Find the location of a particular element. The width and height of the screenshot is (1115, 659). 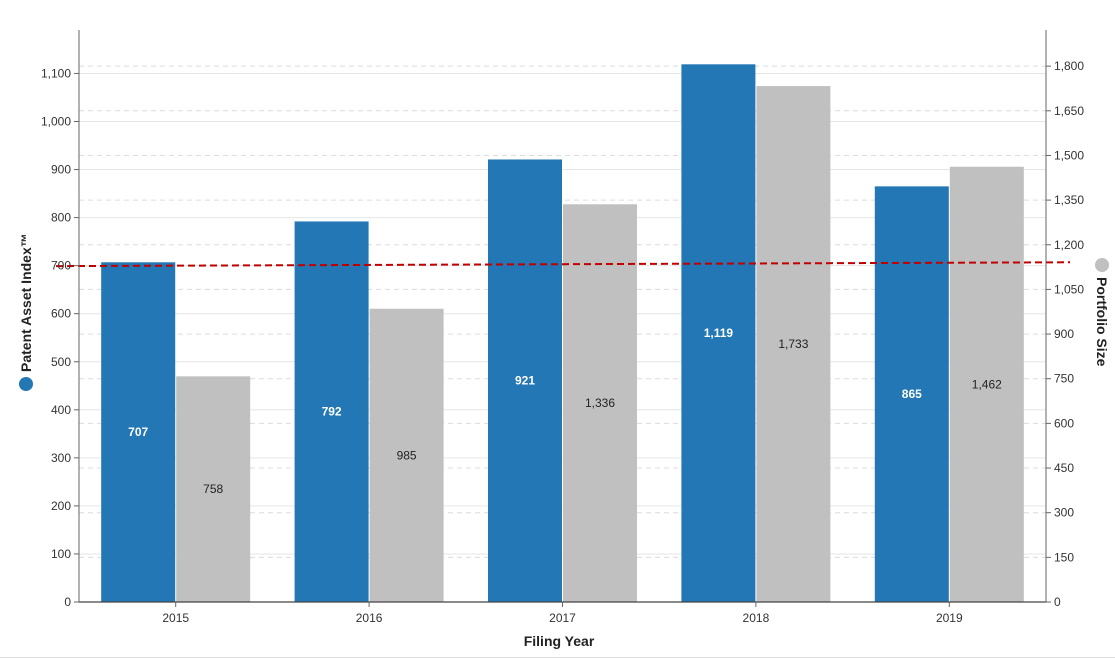

left-tick-label: 900 is located at coordinates (61, 170).